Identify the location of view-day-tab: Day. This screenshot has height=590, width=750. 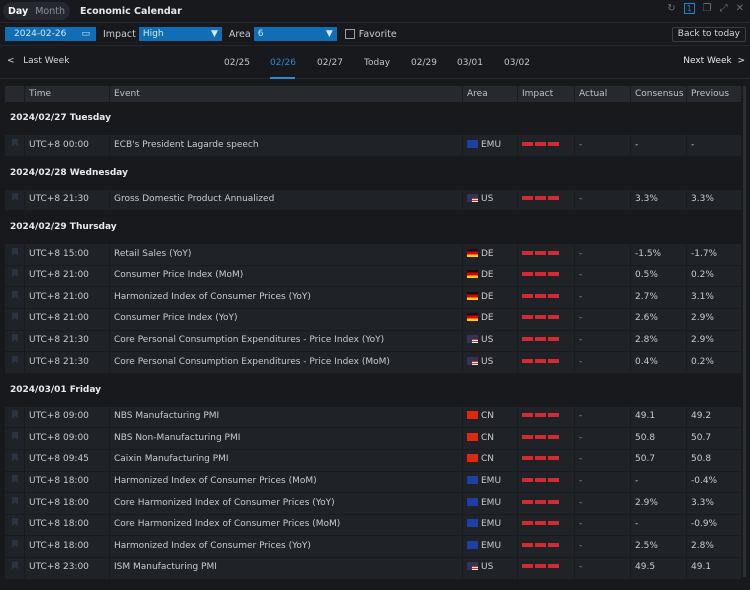
(18, 11).